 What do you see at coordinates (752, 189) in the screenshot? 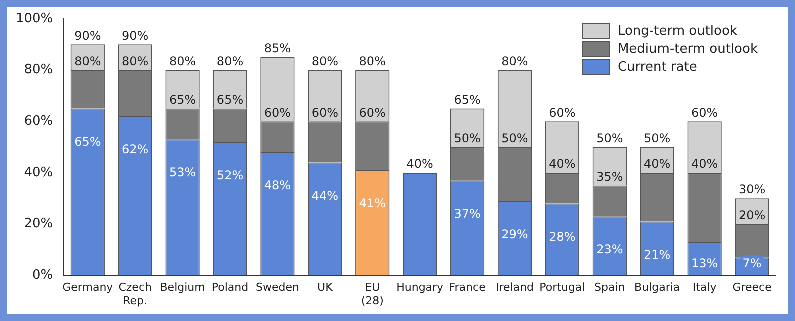
I see `annotation: 30%` at bounding box center [752, 189].